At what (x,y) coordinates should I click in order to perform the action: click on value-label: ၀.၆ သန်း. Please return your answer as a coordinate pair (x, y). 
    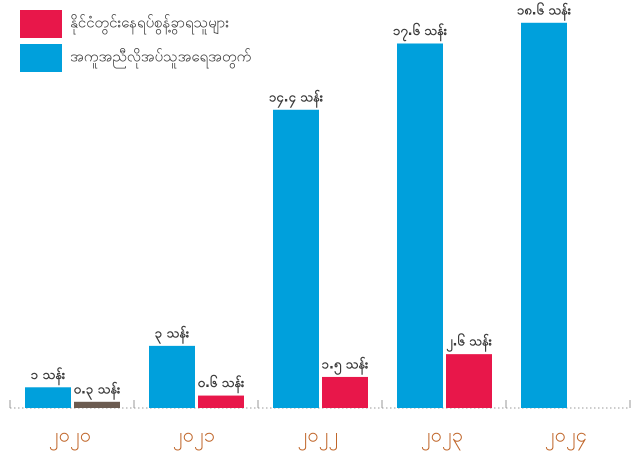
    Looking at the image, I should click on (221, 384).